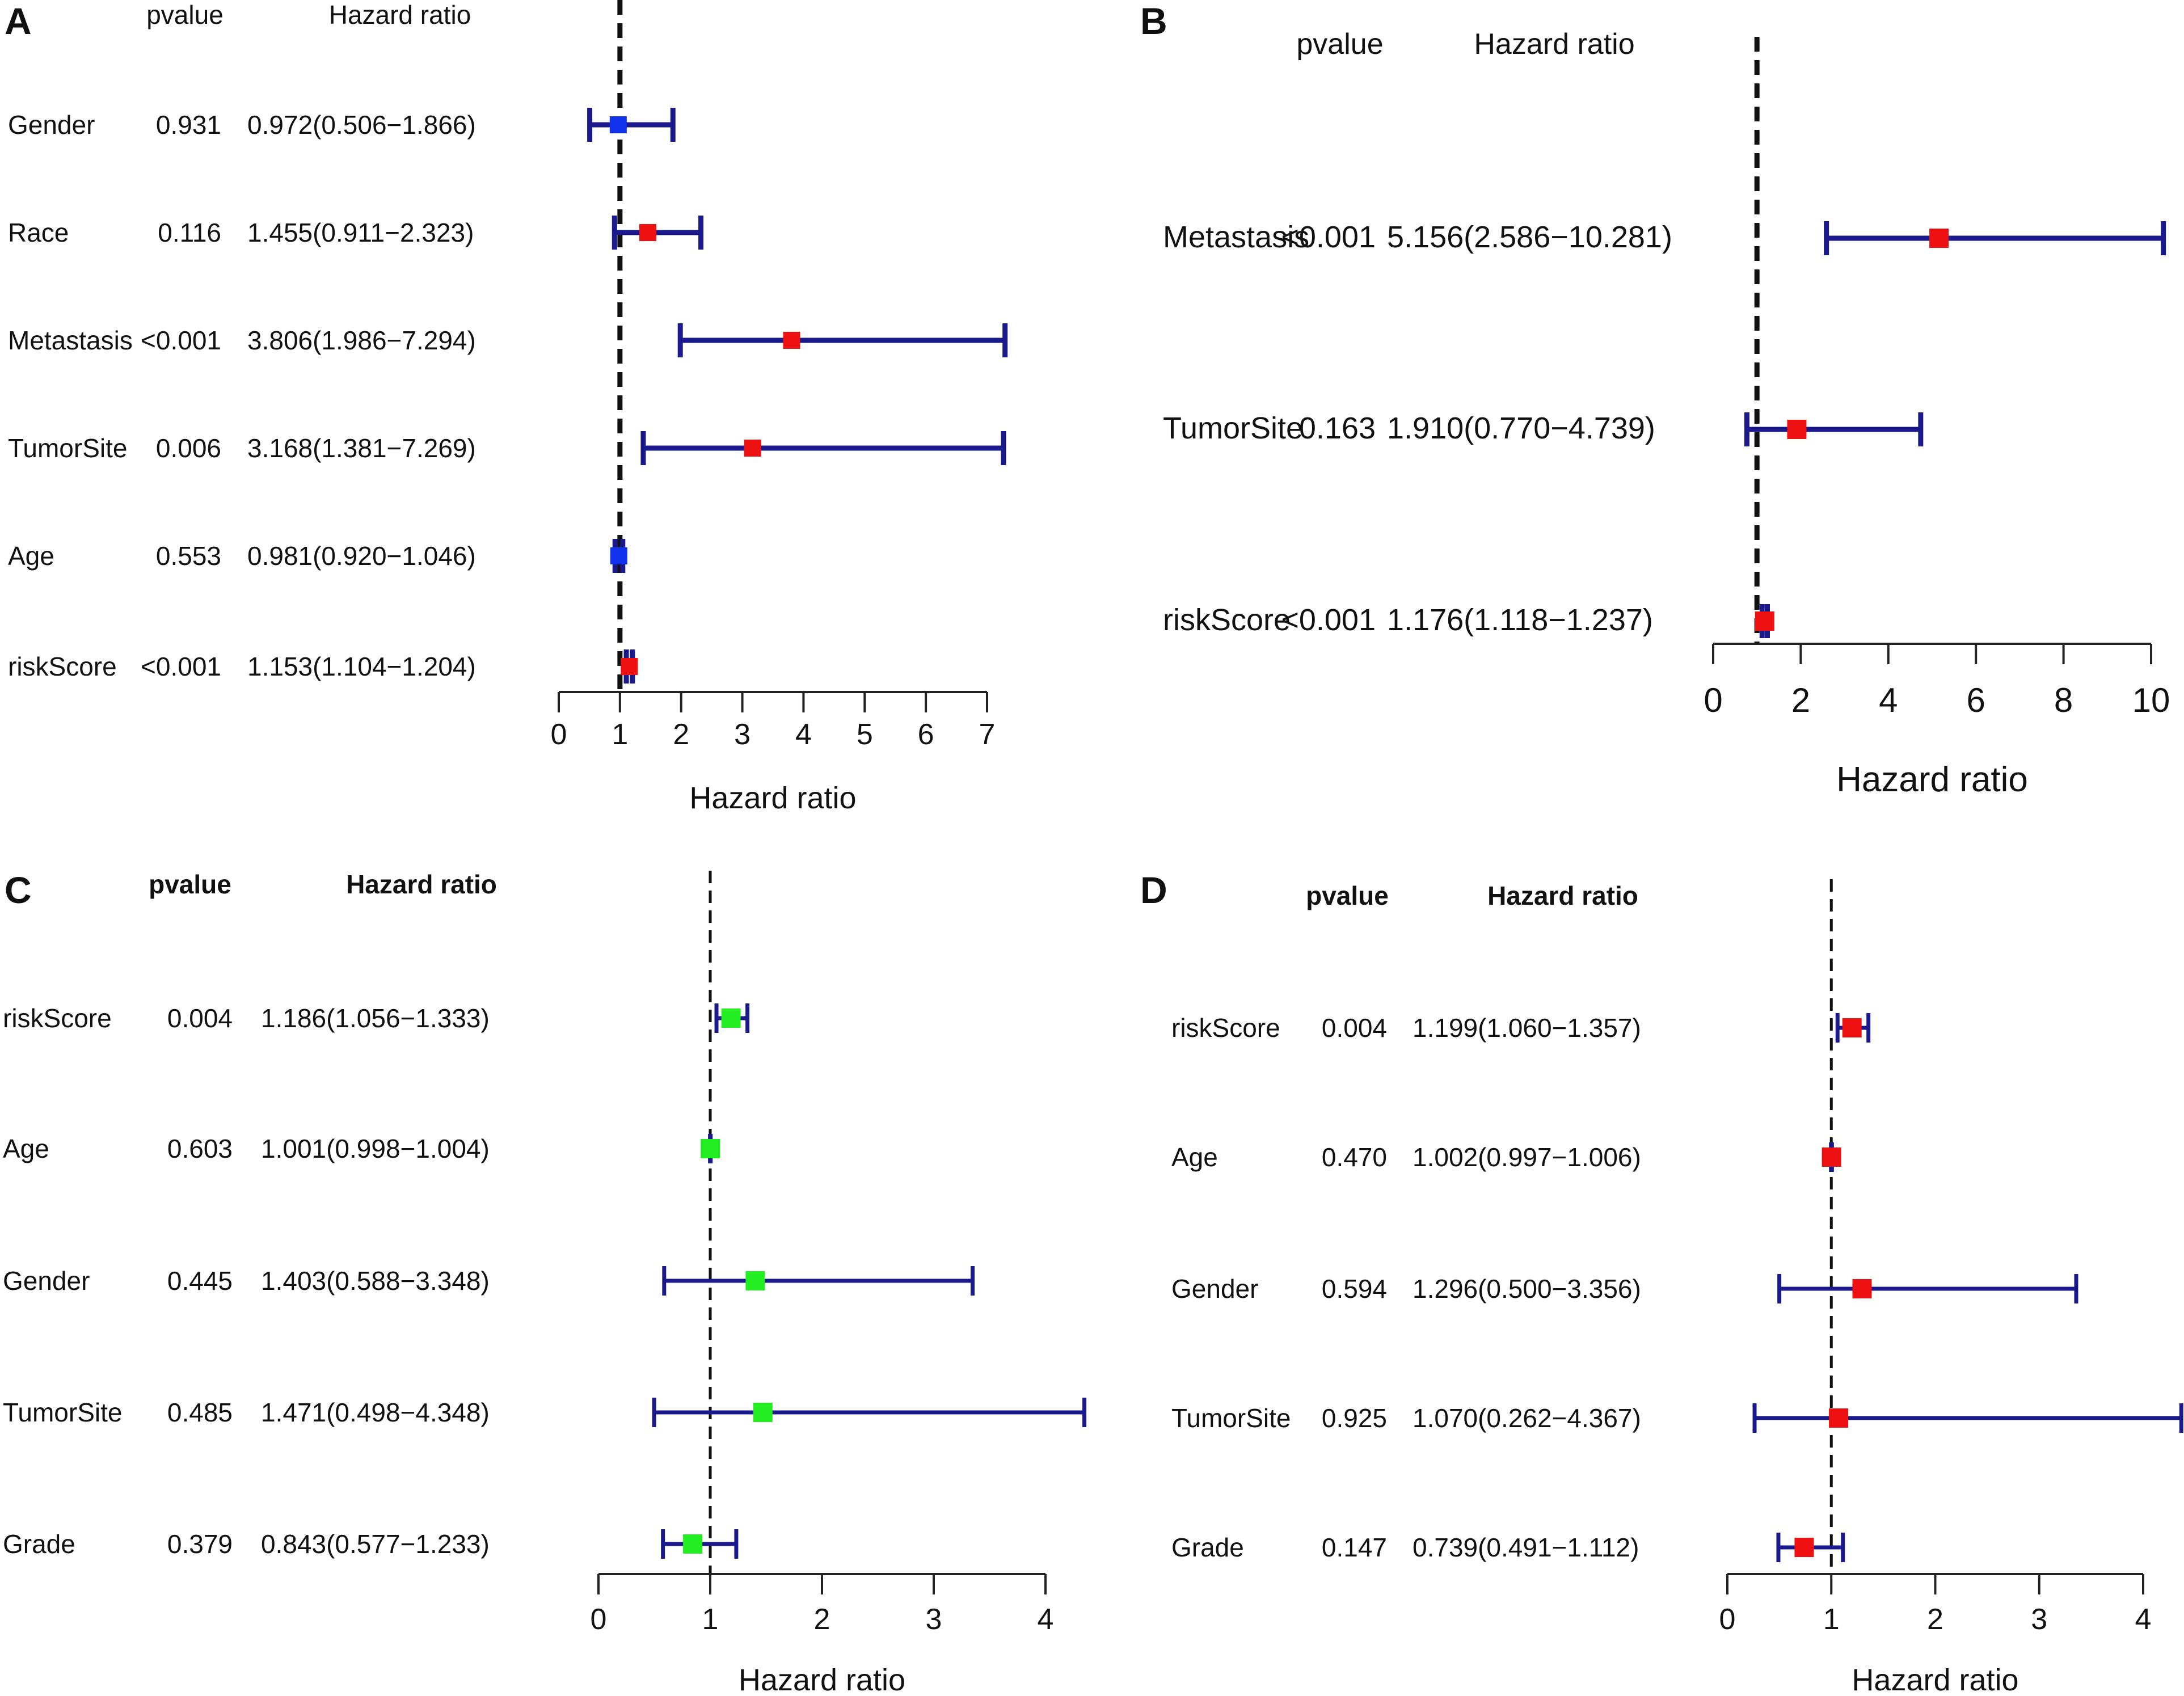 This screenshot has width=2184, height=1696. I want to click on hazard-ratio-cell: 0.739(0.491−1.112), so click(1526, 1547).